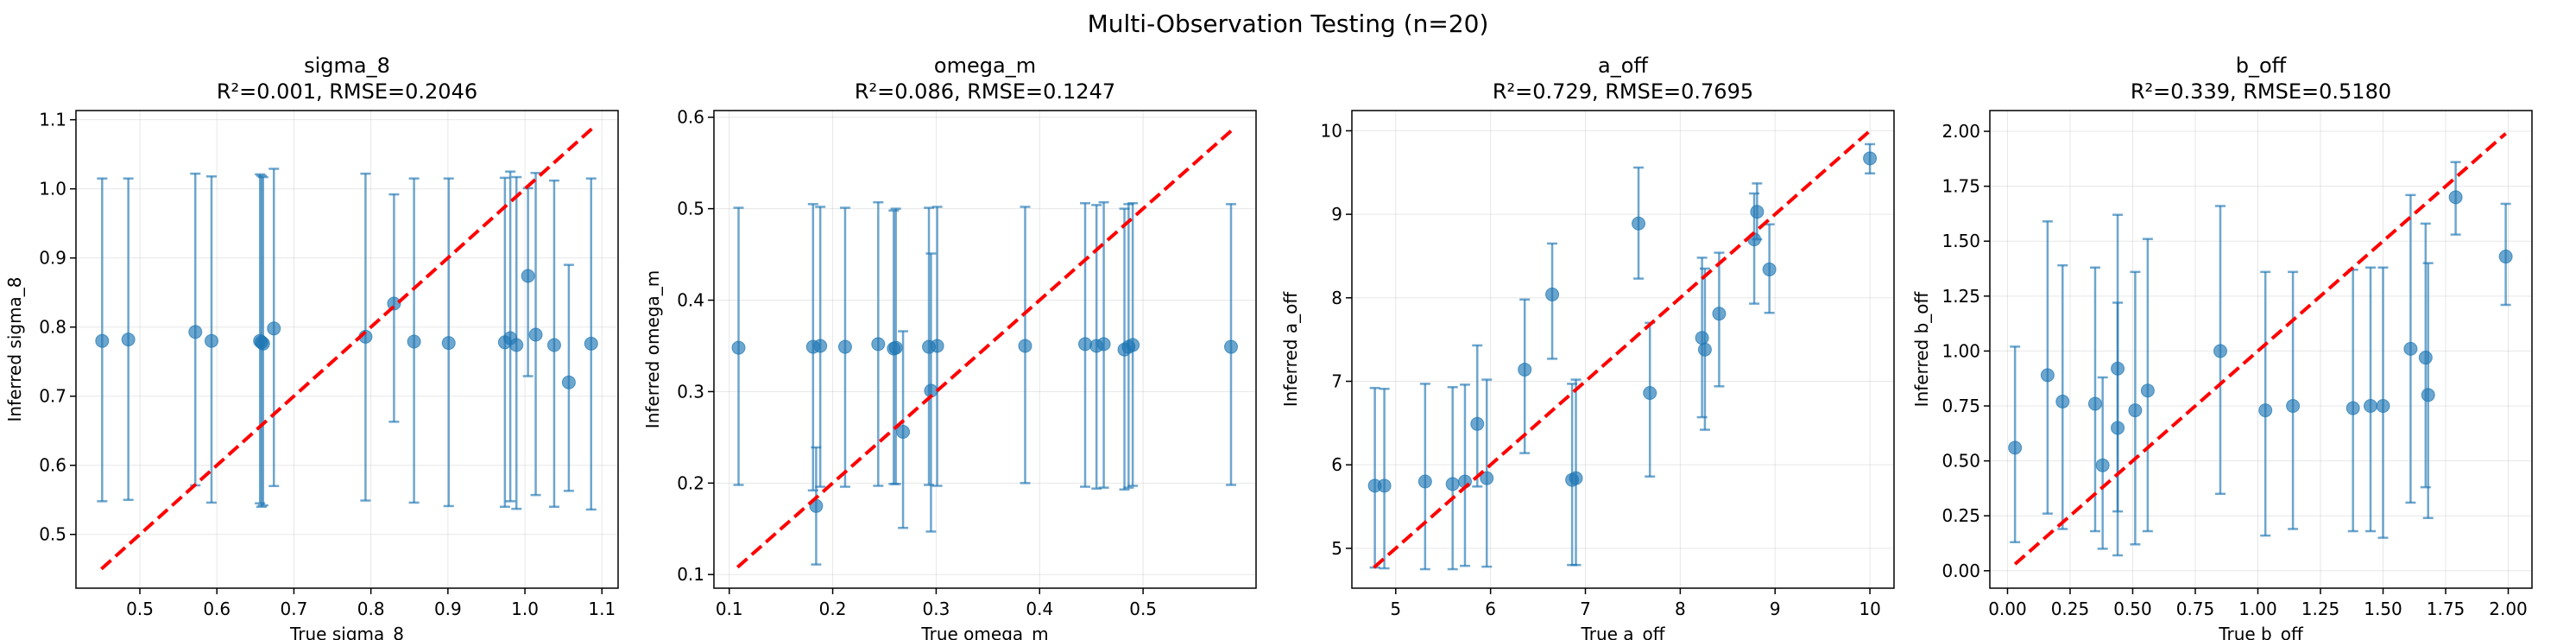  What do you see at coordinates (52, 327) in the screenshot?
I see `y-tick-label: 0.8` at bounding box center [52, 327].